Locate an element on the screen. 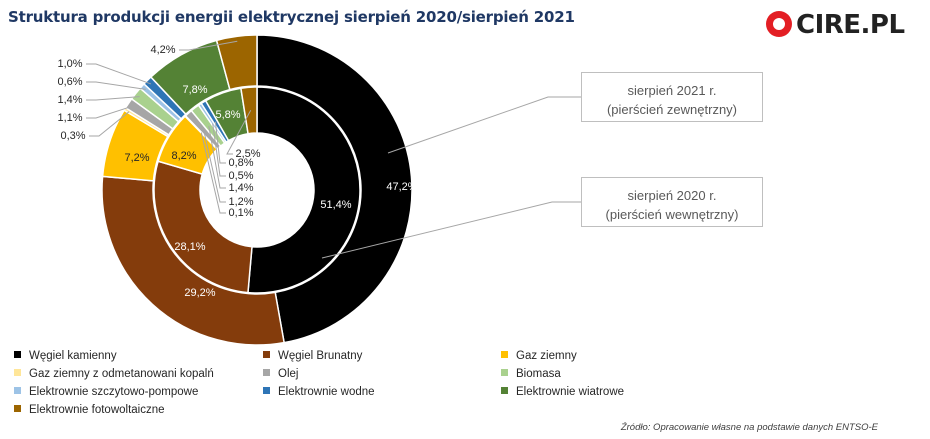 The image size is (930, 439). outer-label-4: 1,1% is located at coordinates (69, 118).